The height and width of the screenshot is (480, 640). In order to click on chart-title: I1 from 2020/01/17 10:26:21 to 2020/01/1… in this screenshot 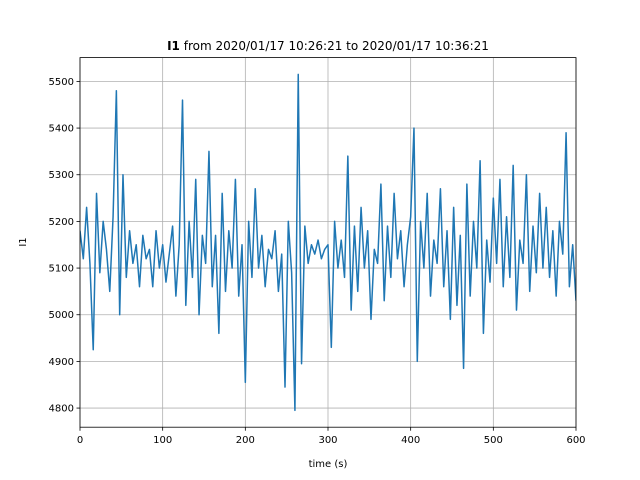, I will do `click(328, 46)`.